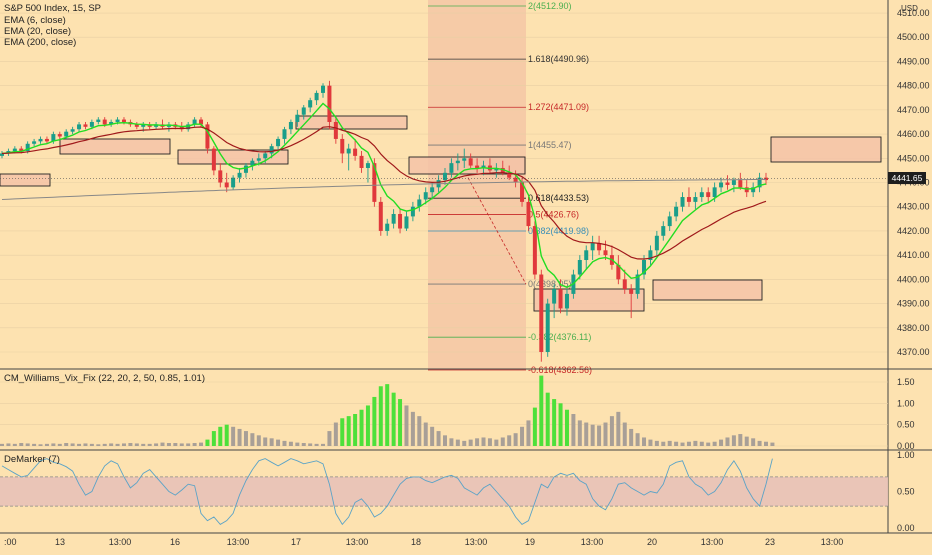 The height and width of the screenshot is (555, 932). I want to click on price-tick-label: 4480.00, so click(913, 86).